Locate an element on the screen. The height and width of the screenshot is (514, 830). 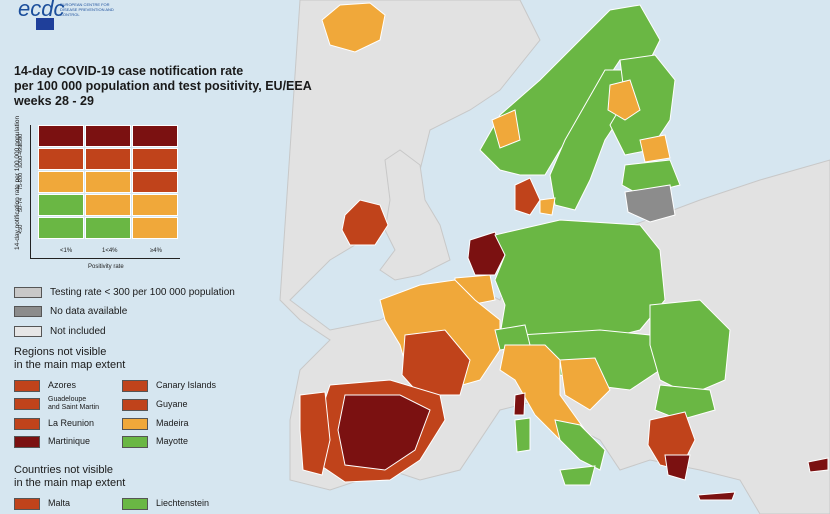
denmark is located at coordinates (527, 196).